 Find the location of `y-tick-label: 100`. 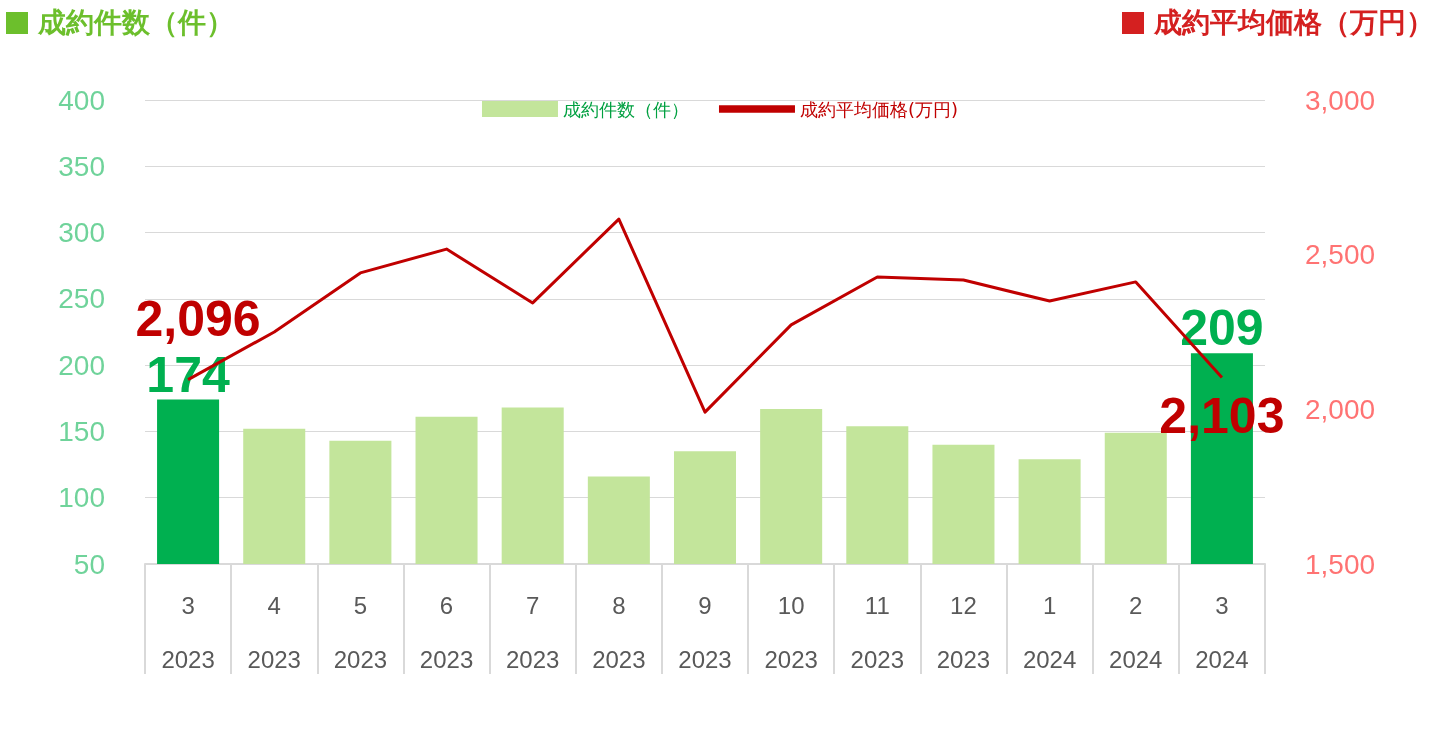

y-tick-label: 100 is located at coordinates (81, 498).